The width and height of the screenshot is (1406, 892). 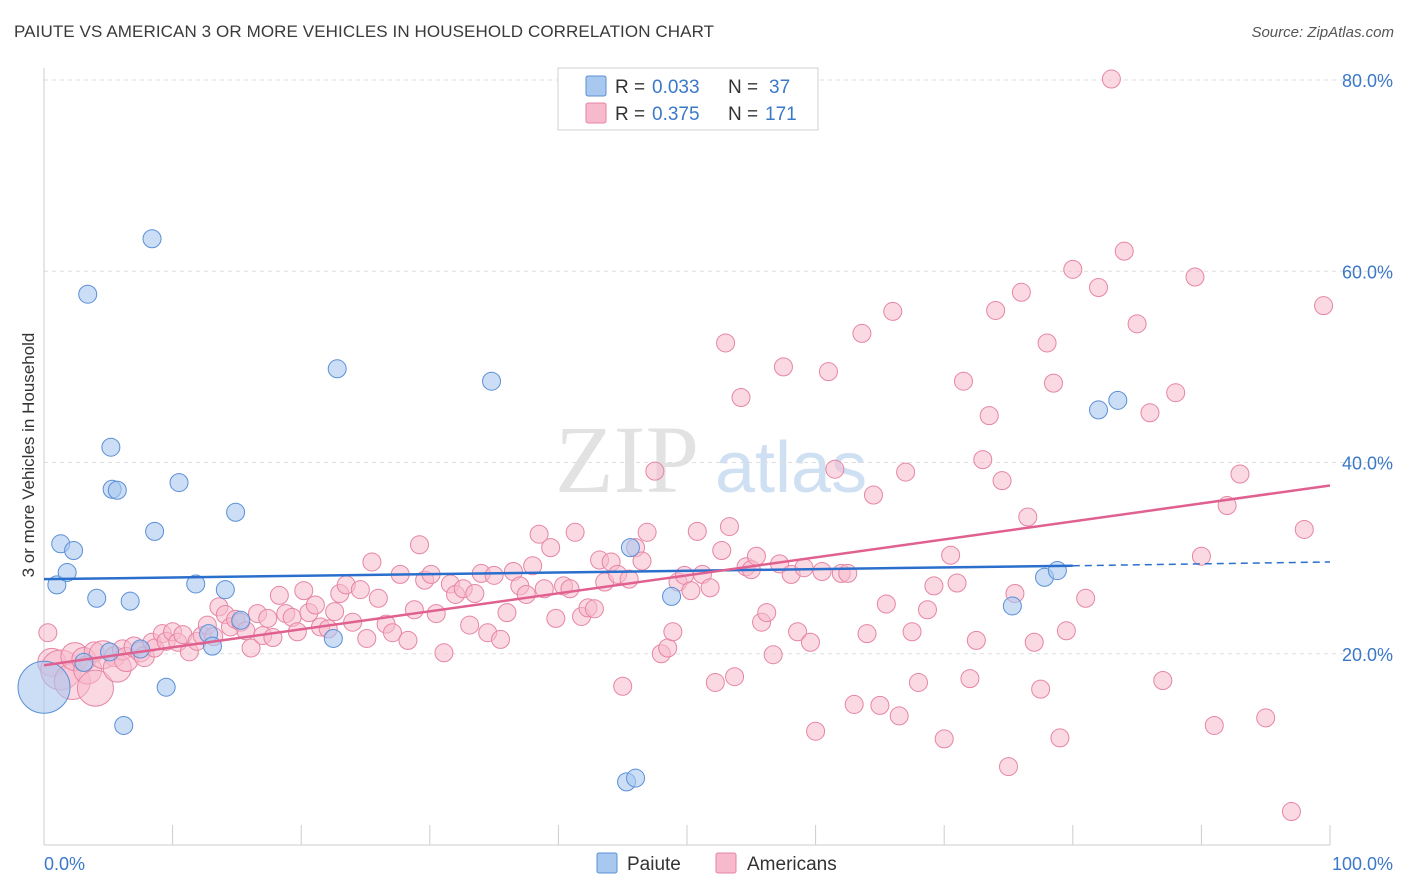 What do you see at coordinates (743, 87) in the screenshot?
I see `legend-top-n-label-paiute: N =` at bounding box center [743, 87].